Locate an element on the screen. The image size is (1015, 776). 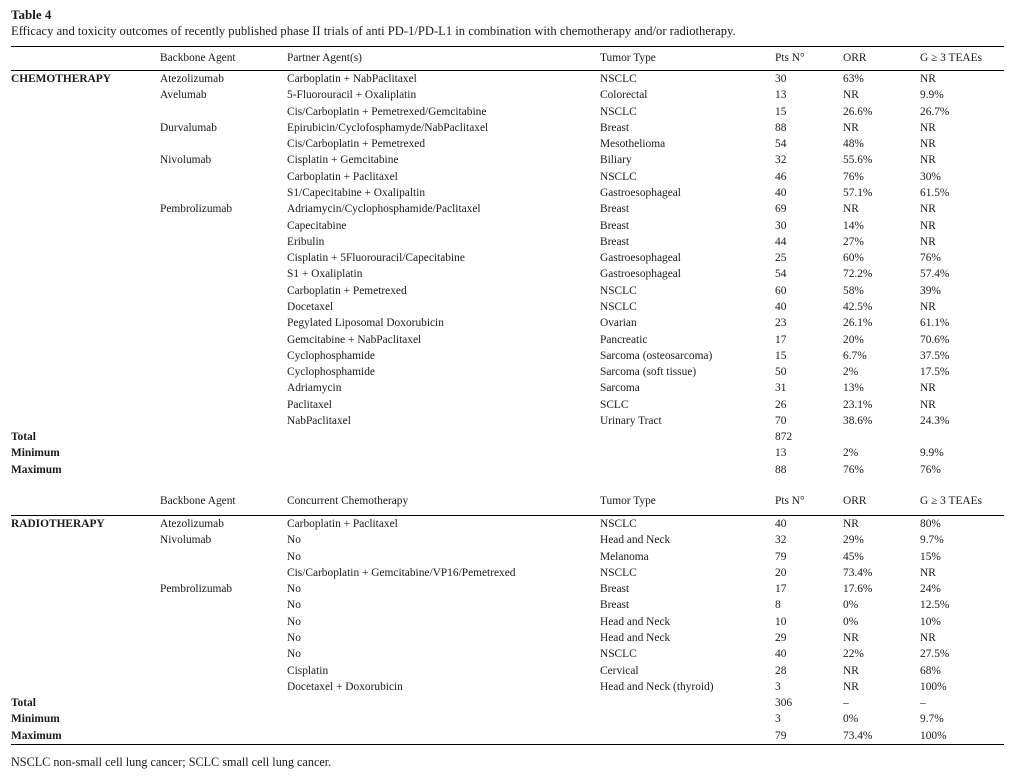
table-cell: Cyclophosphamide is located at coordinates (331, 372).